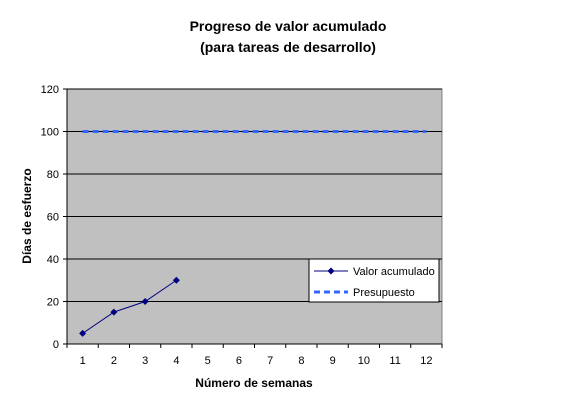 The width and height of the screenshot is (576, 410). I want to click on legend-box, so click(374, 280).